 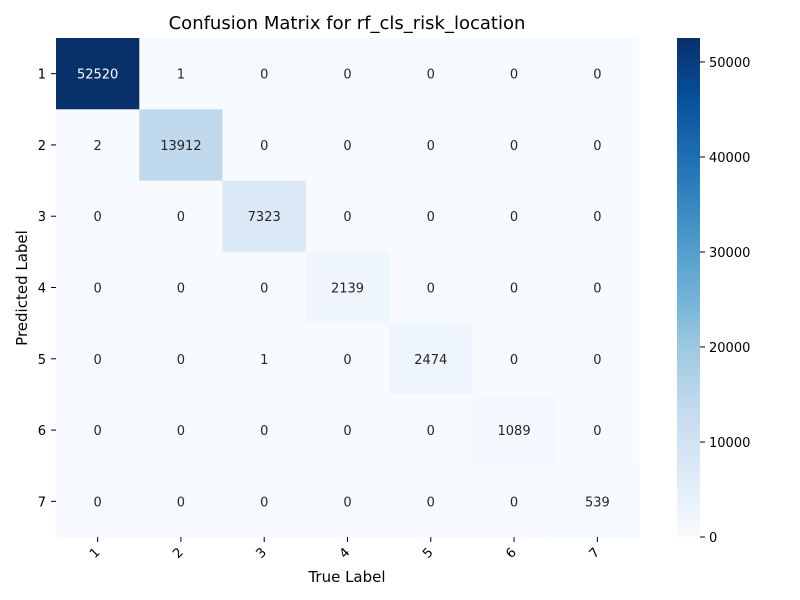 I want to click on y-tick-label-6: 6, so click(x=42, y=431).